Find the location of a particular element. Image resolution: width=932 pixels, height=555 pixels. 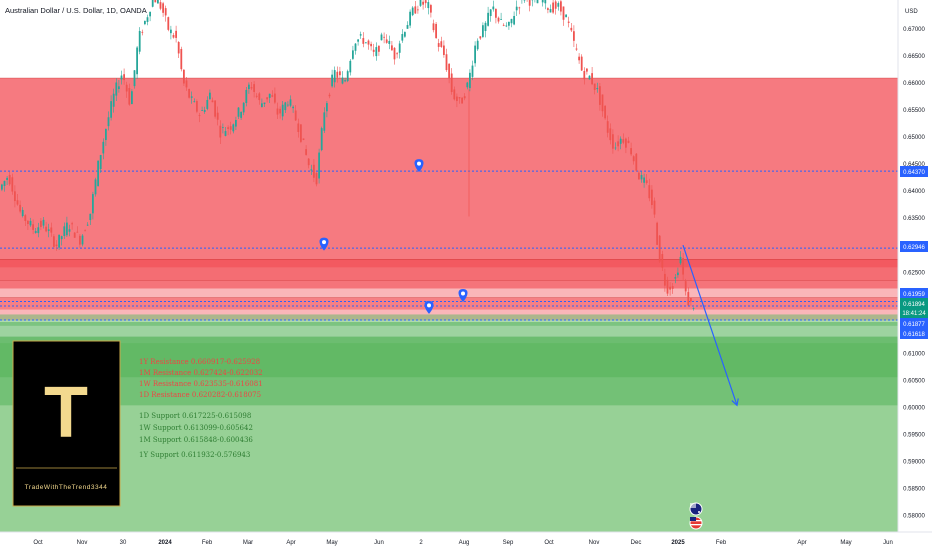

y-tick-label: 0.64000 is located at coordinates (914, 192).